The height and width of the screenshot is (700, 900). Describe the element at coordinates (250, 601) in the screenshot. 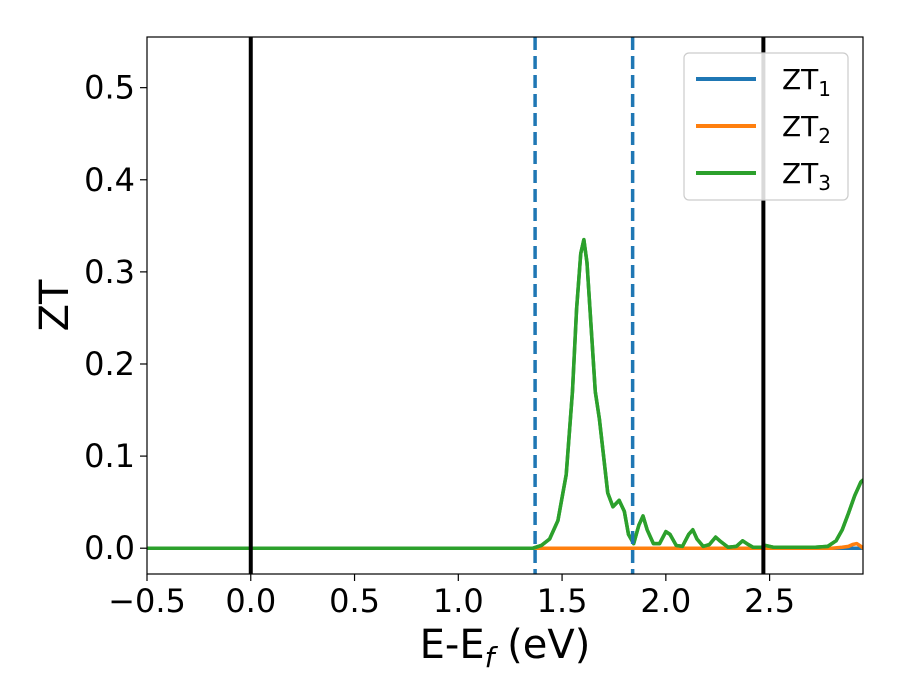

I see `x-tick-label: 0.0` at that location.